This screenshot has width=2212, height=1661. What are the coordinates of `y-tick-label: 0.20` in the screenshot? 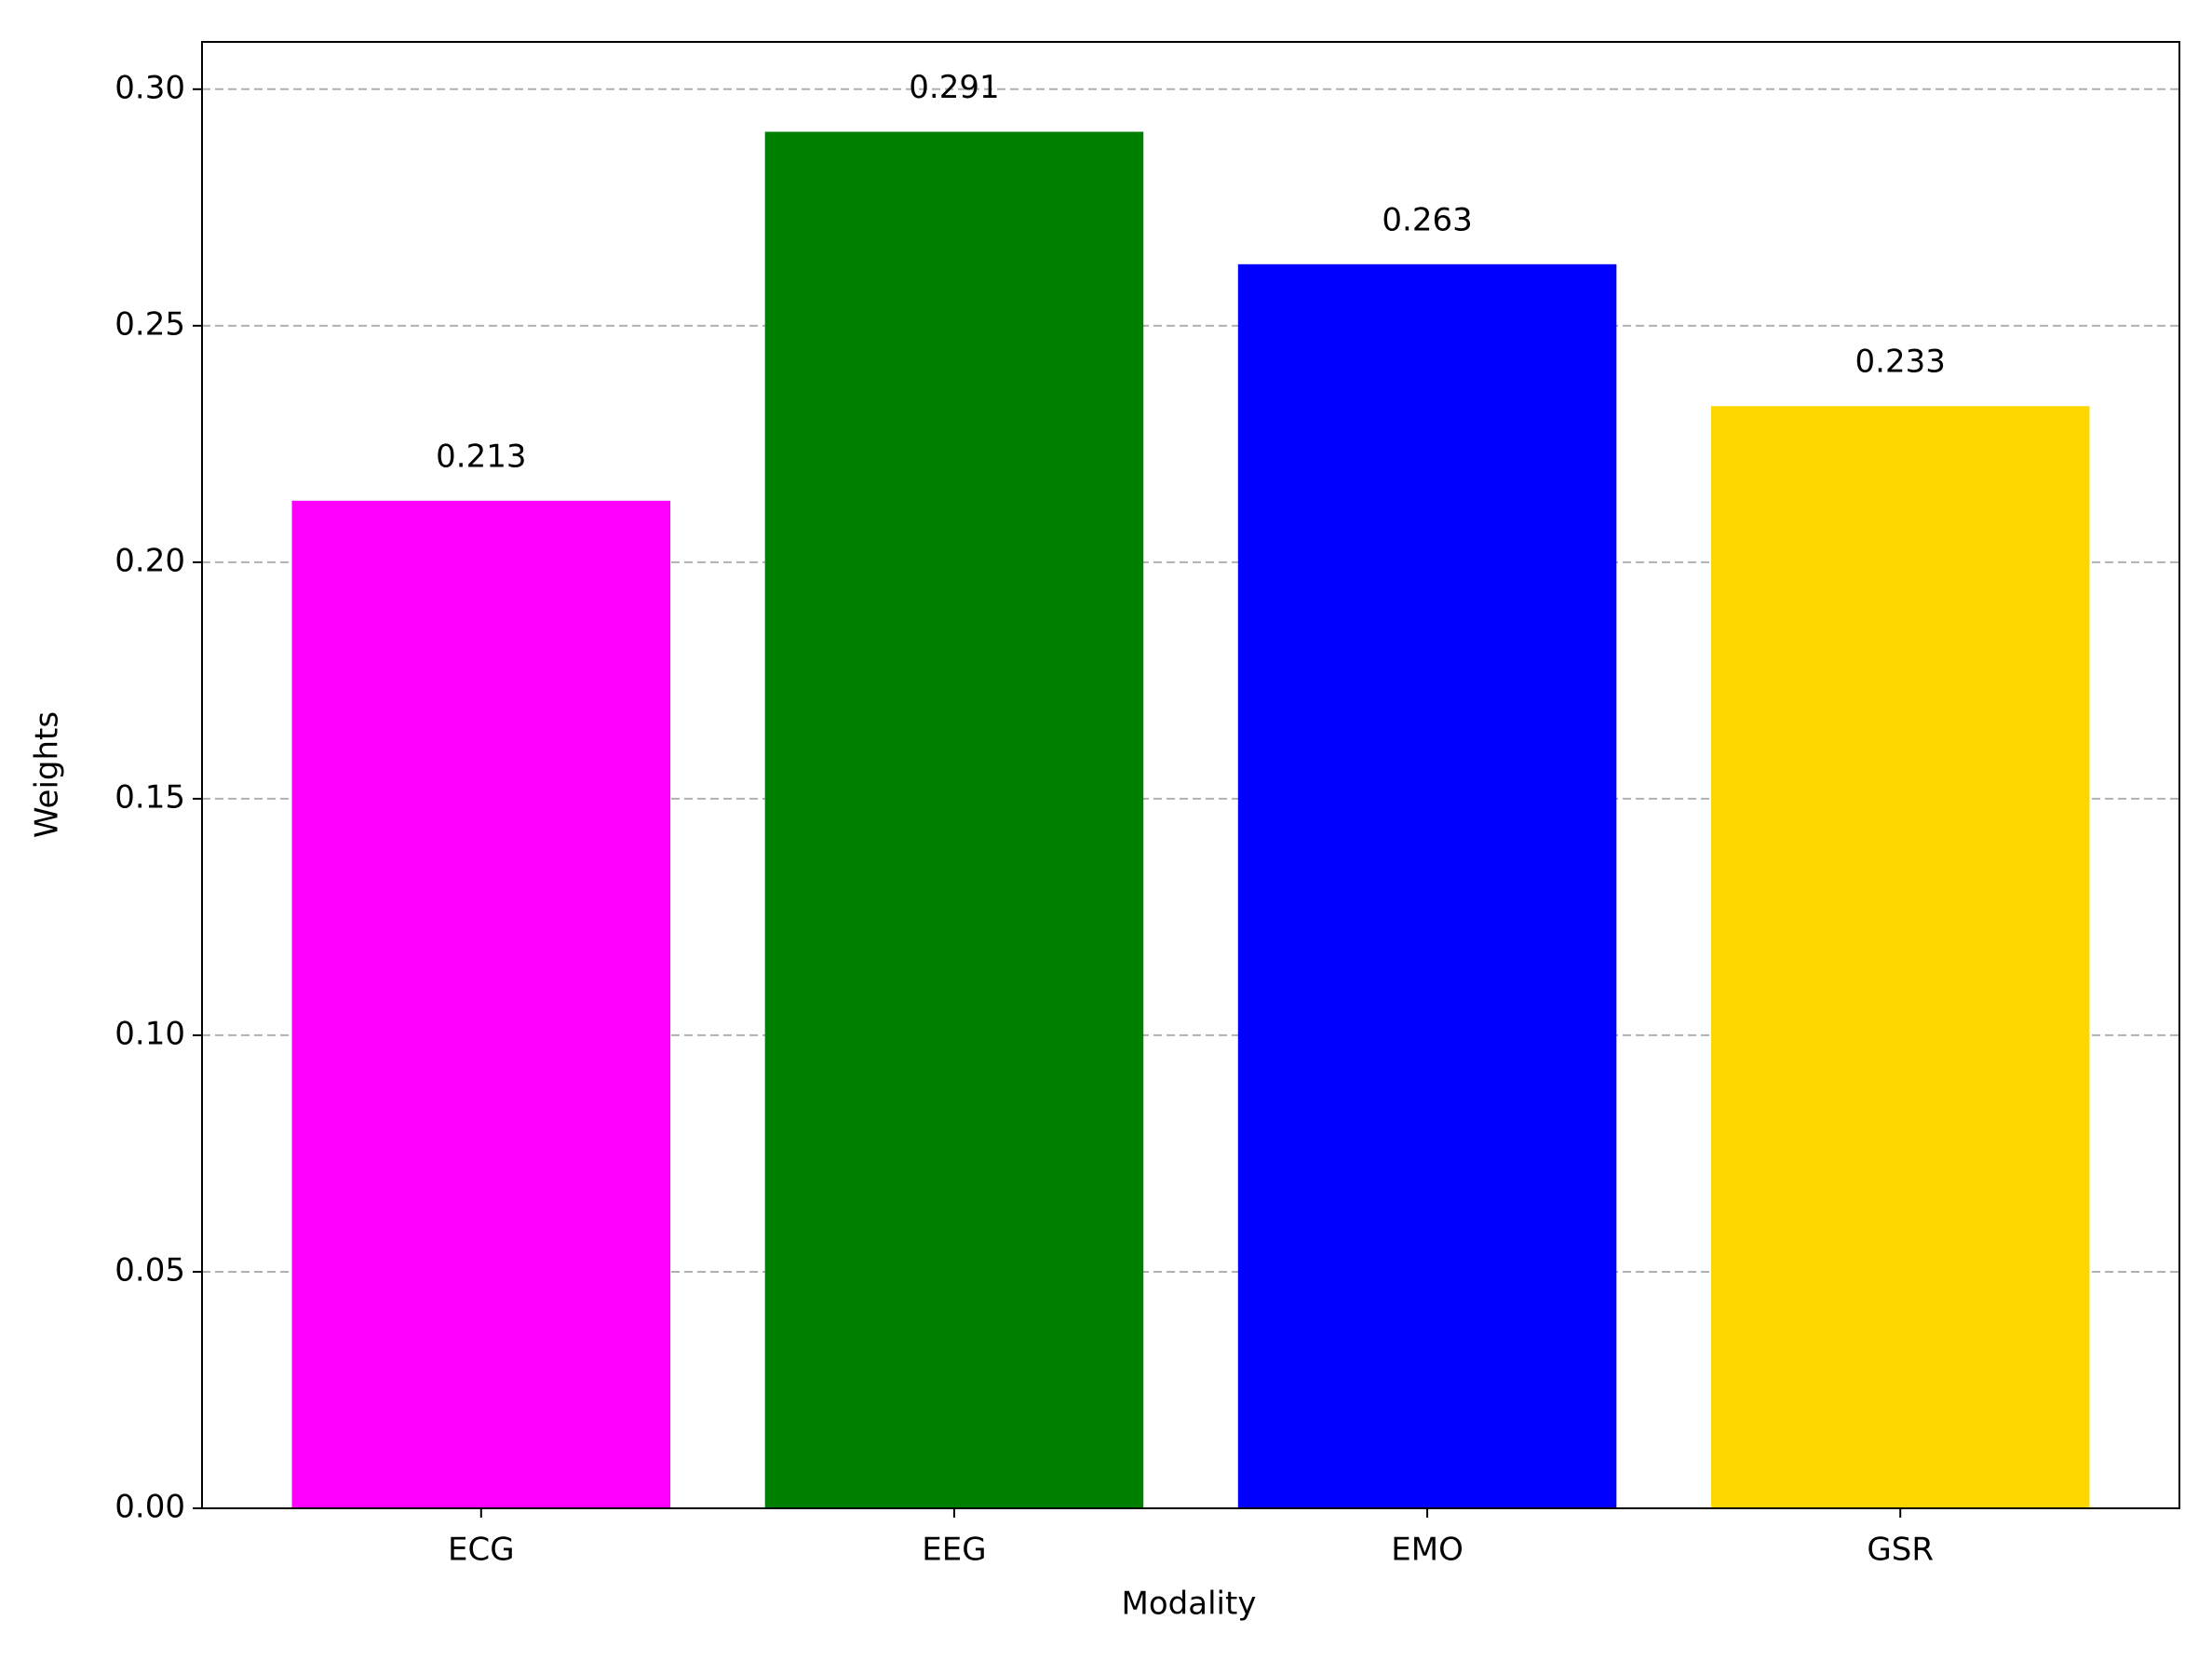 It's located at (150, 561).